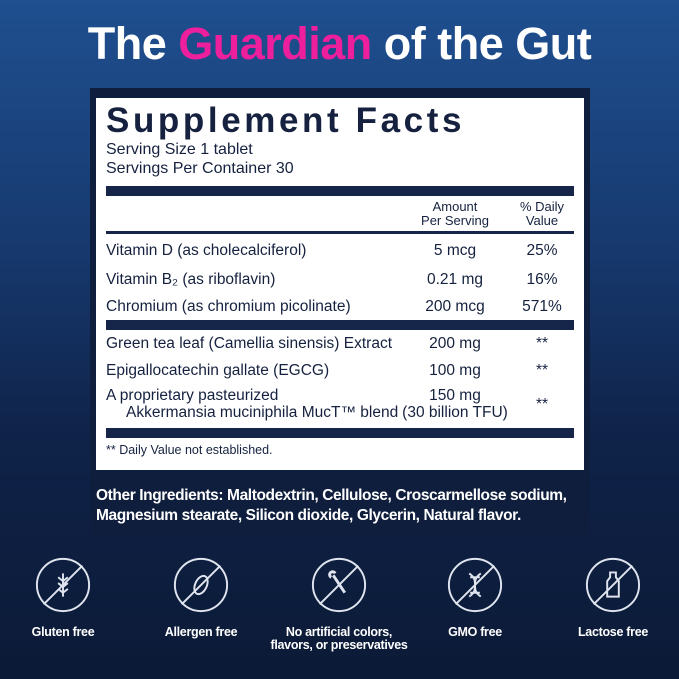 The image size is (679, 679). What do you see at coordinates (613, 585) in the screenshot?
I see `milk-bottle-icon` at bounding box center [613, 585].